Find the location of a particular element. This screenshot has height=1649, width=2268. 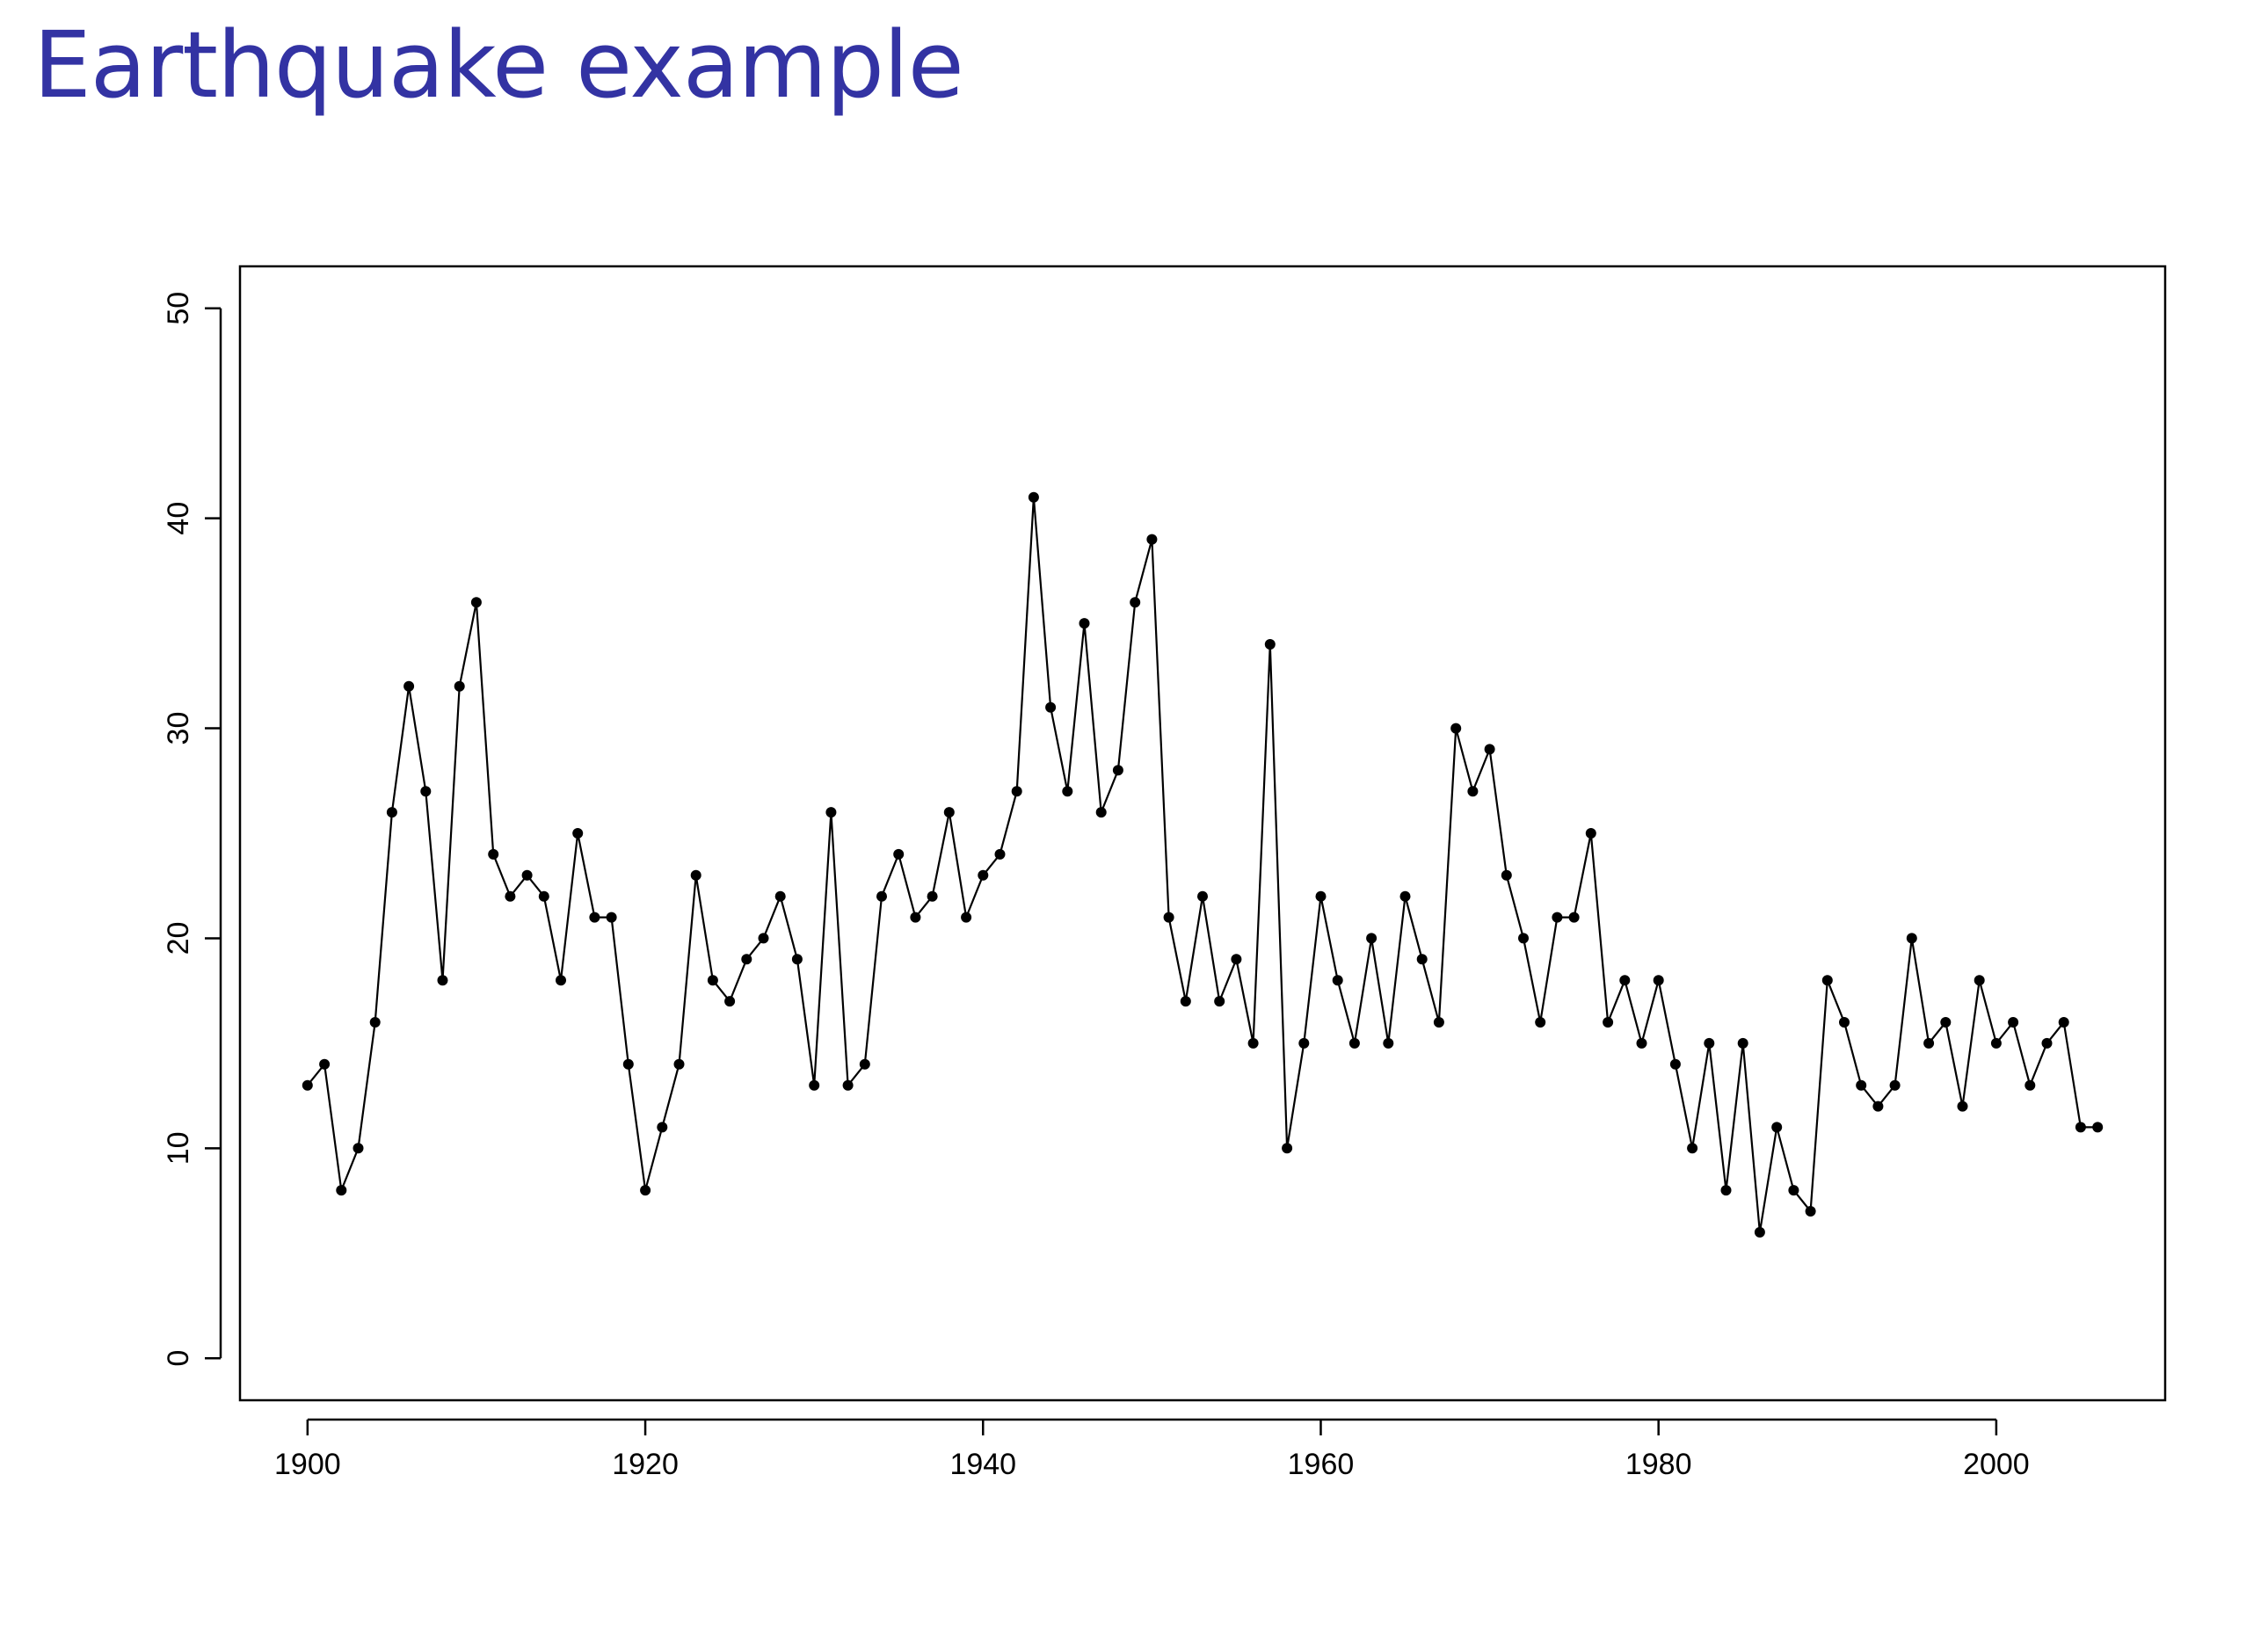

slide-title: Earthquake example is located at coordinates (499, 65).